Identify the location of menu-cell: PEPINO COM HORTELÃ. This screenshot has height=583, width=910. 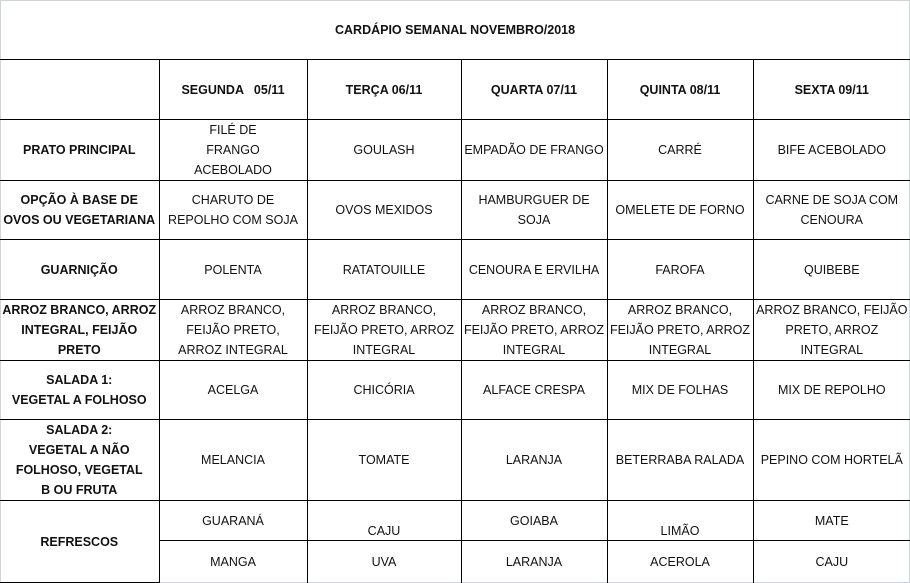
(831, 460).